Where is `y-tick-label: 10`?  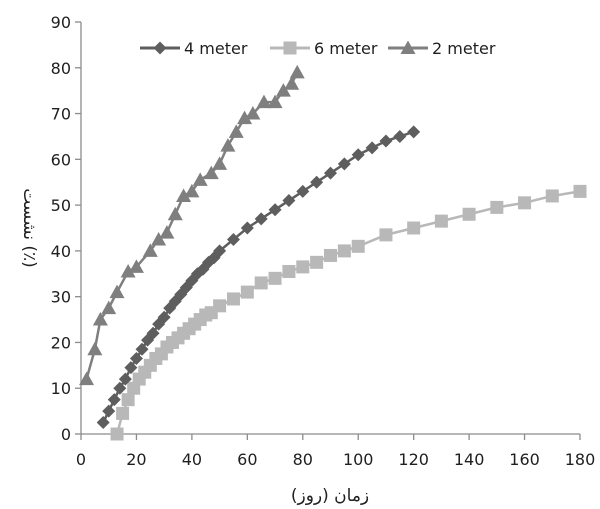
y-tick-label: 10 is located at coordinates (61, 388).